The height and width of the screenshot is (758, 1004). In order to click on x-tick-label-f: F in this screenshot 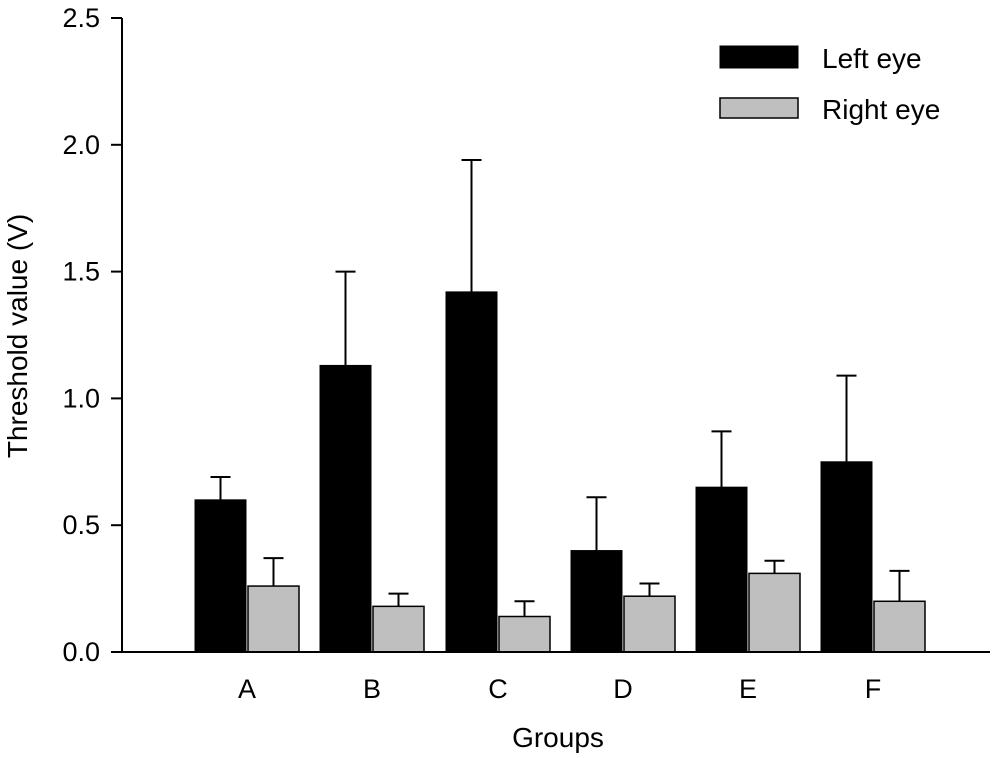, I will do `click(873, 689)`.